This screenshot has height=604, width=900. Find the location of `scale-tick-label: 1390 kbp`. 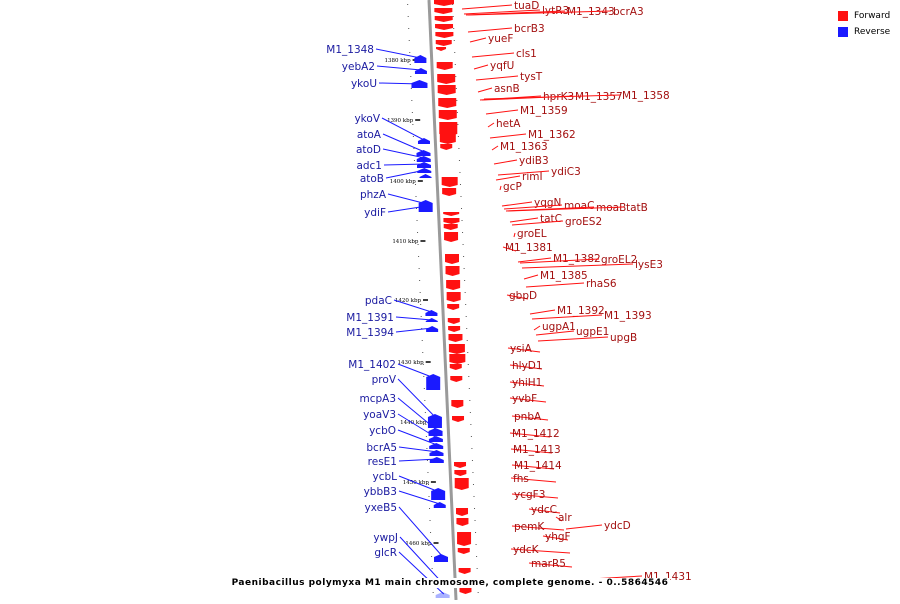

scale-tick-label: 1390 kbp is located at coordinates (400, 121).